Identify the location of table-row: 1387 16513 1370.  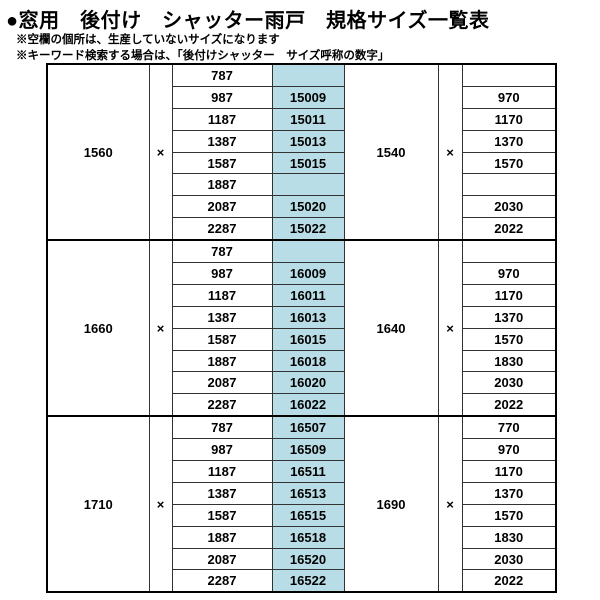
(302, 493).